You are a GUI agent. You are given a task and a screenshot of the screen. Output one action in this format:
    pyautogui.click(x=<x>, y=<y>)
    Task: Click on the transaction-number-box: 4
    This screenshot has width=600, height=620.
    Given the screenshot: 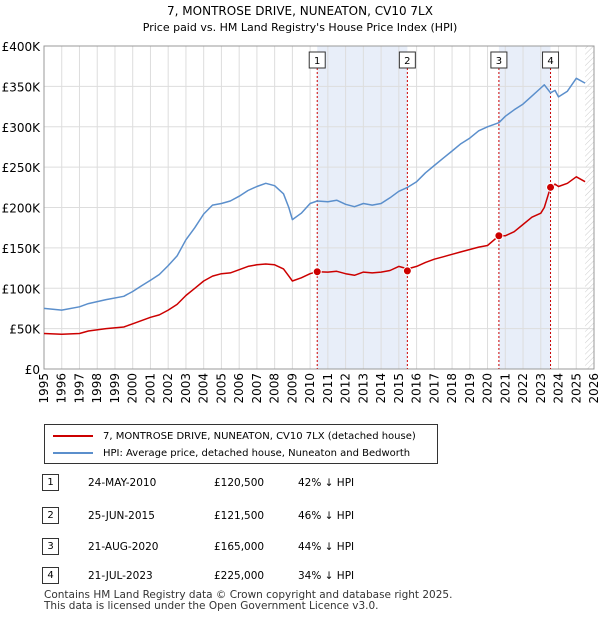 What is the action you would take?
    pyautogui.click(x=50, y=575)
    